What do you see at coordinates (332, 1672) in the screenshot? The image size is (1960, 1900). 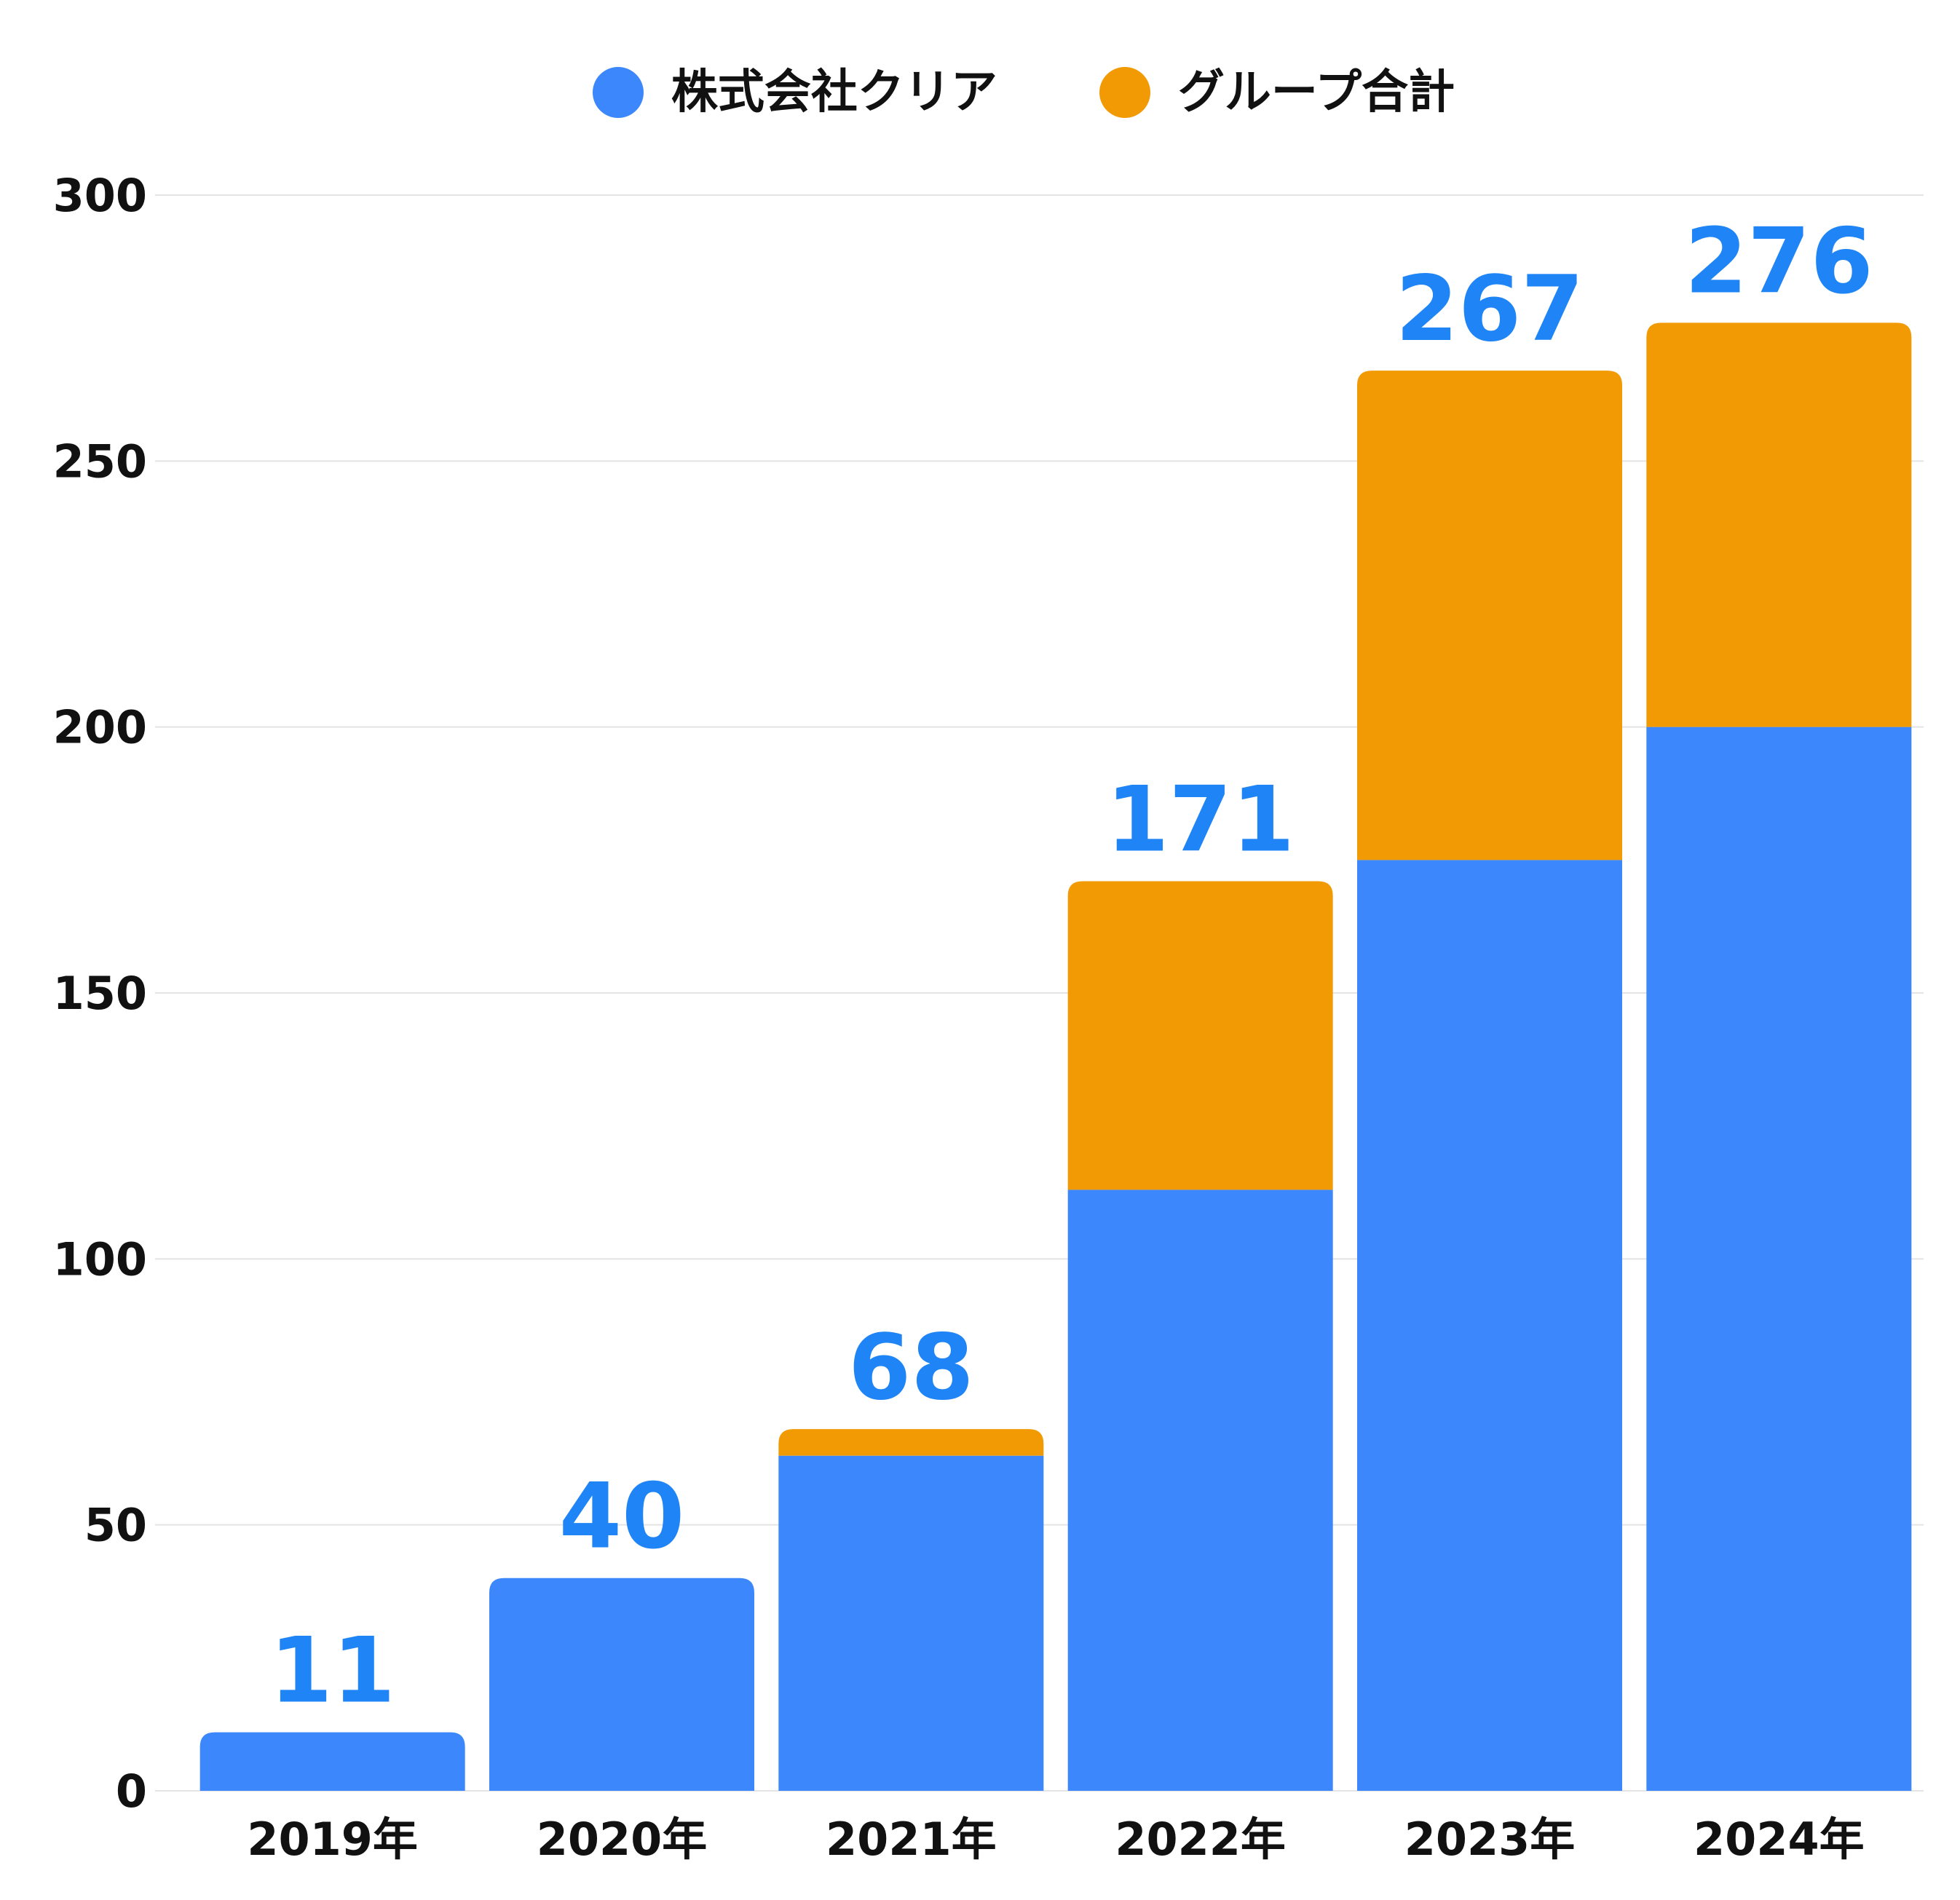 I see `total-label-2019年: 11` at bounding box center [332, 1672].